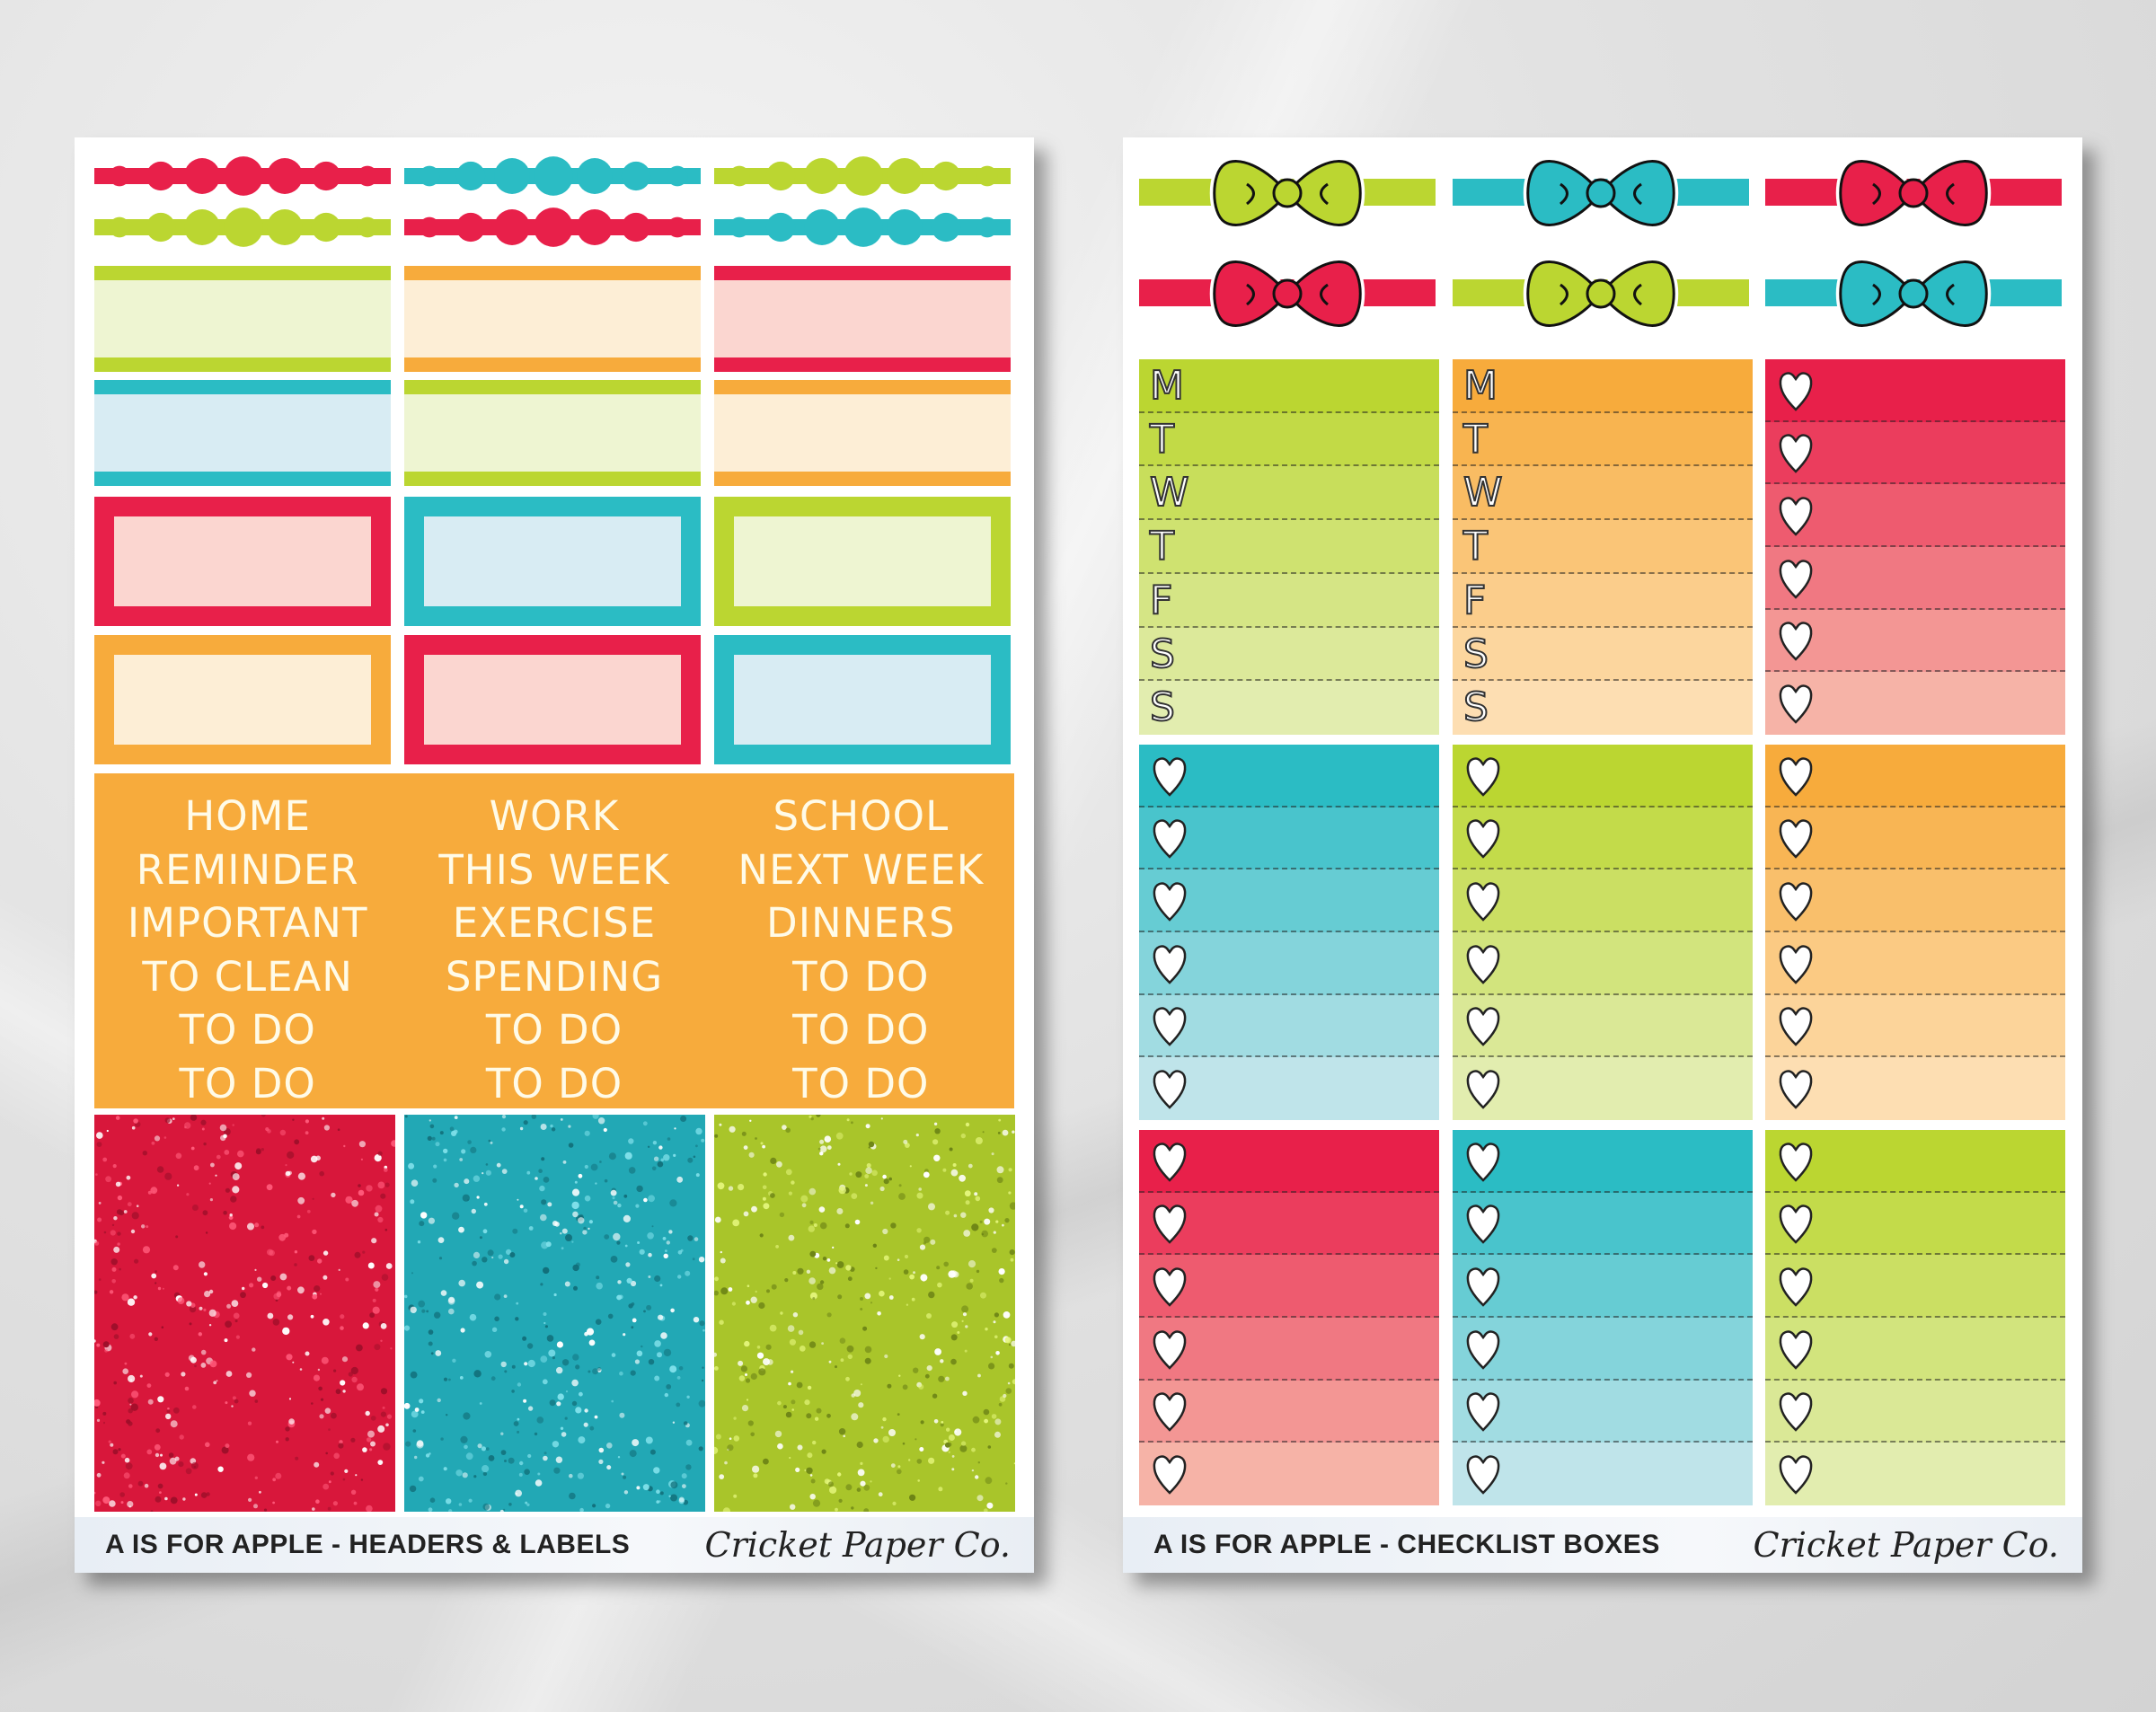  What do you see at coordinates (552, 699) in the screenshot?
I see `label-box-red` at bounding box center [552, 699].